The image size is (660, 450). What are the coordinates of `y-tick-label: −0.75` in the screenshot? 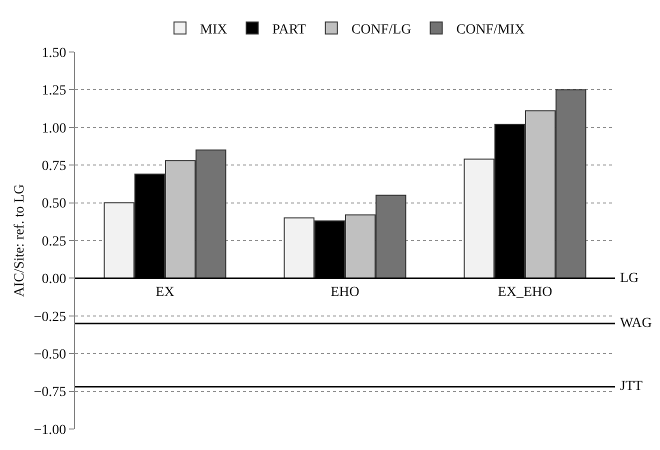 It's located at (50, 392).